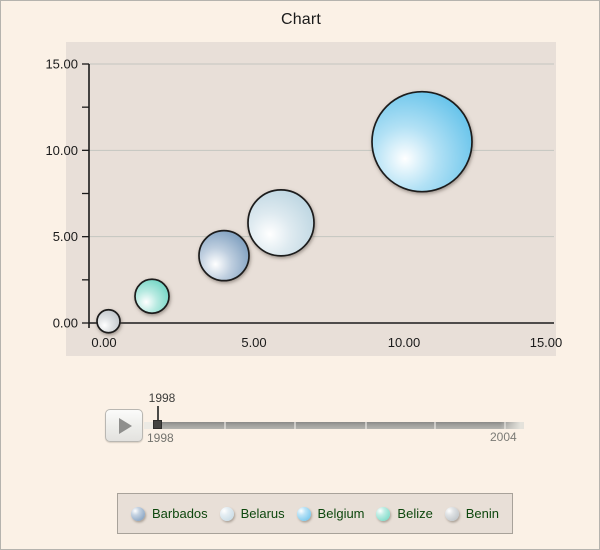 The width and height of the screenshot is (600, 550). I want to click on x-axis-tick-label: 0.00, so click(103, 342).